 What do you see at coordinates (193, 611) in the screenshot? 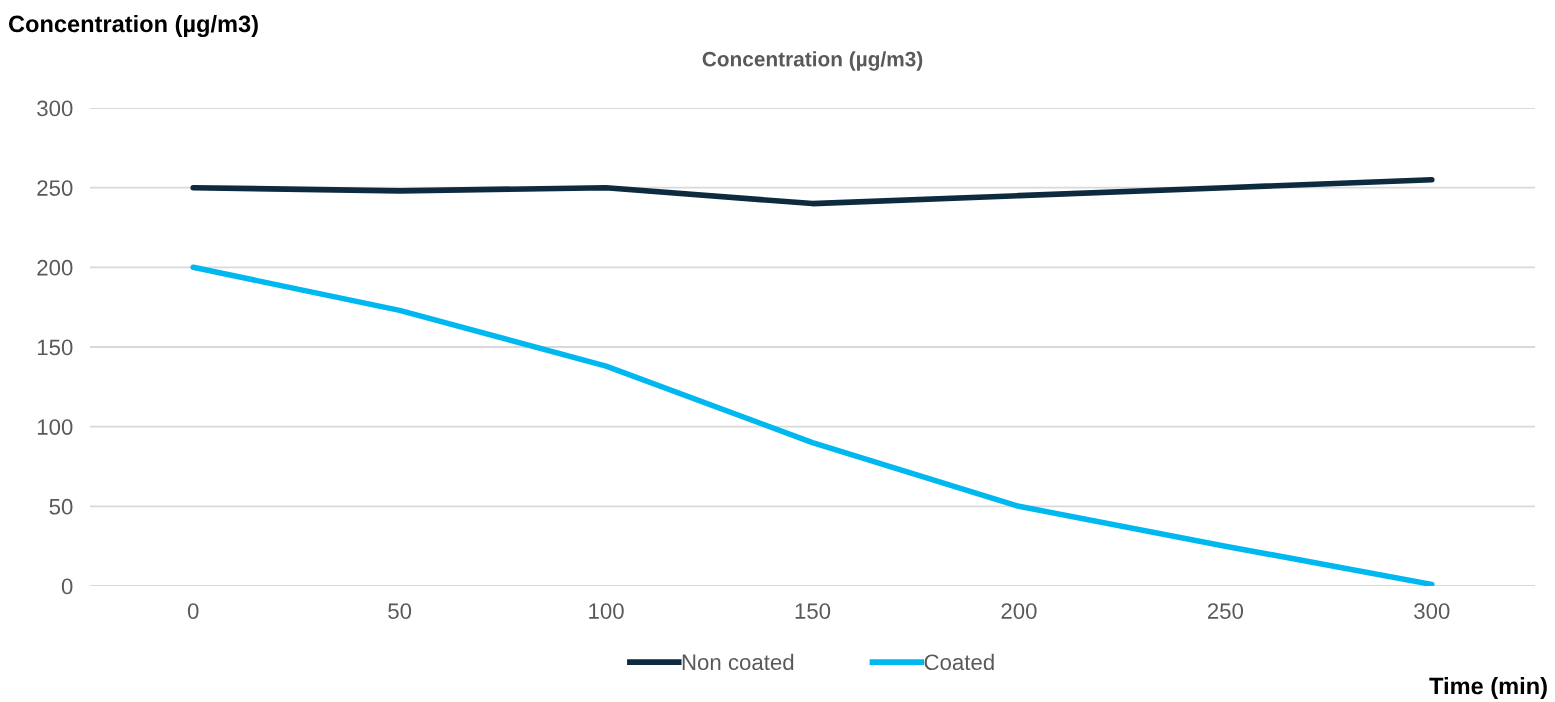
I see `x-tick-label: 0` at bounding box center [193, 611].